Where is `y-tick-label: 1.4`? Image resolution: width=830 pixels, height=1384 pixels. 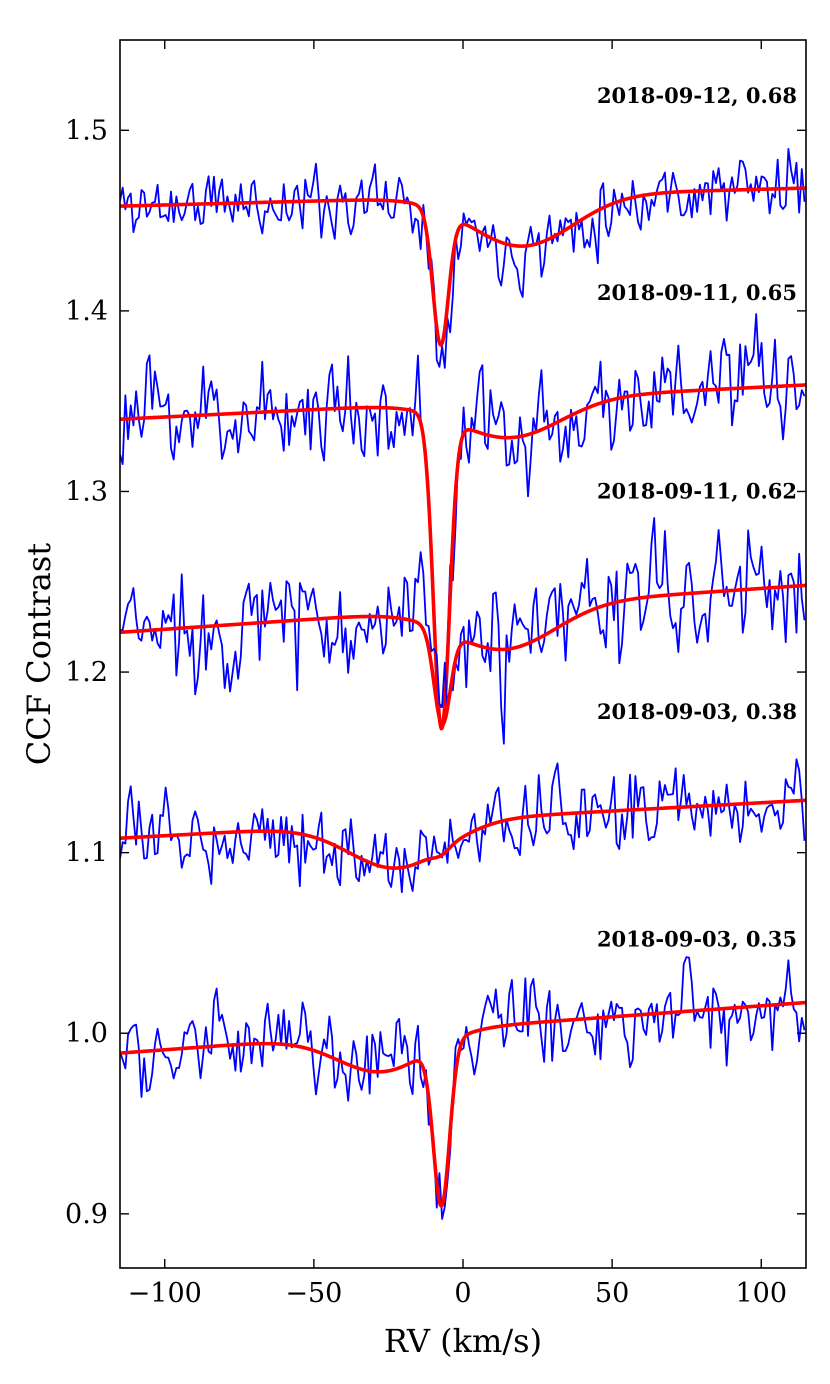 y-tick-label: 1.4 is located at coordinates (86, 311).